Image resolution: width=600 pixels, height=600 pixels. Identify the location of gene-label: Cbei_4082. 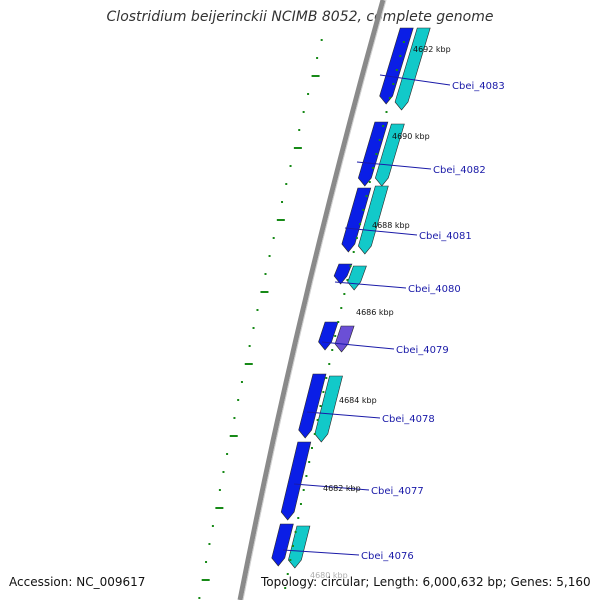
(459, 170).